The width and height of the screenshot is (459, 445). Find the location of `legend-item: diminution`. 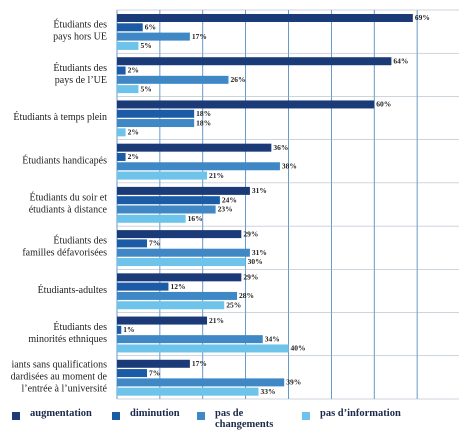

legend-item: diminution is located at coordinates (142, 419).